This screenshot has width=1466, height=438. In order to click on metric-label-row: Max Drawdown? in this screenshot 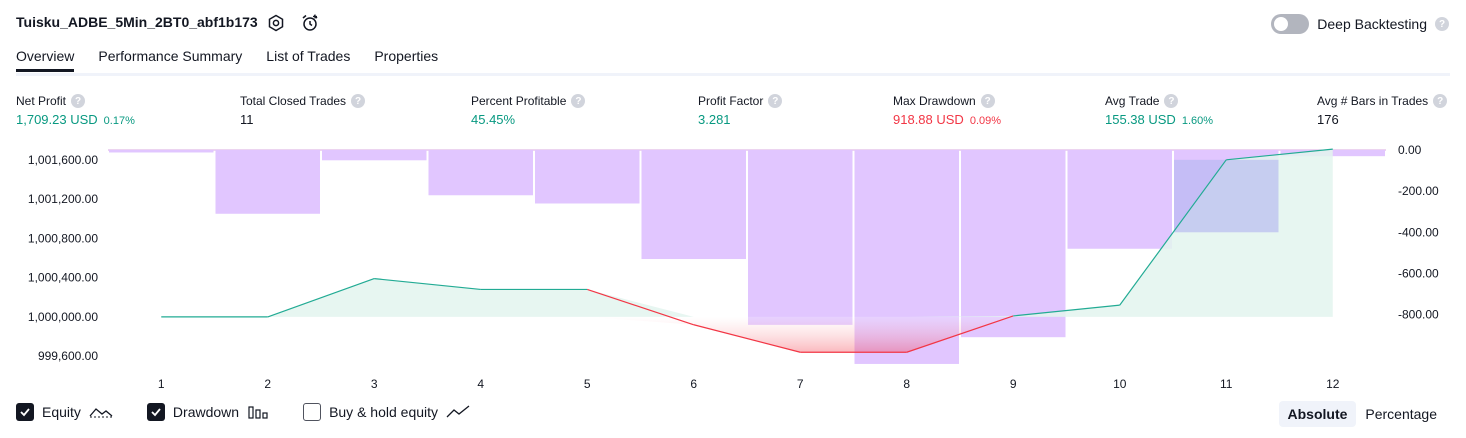, I will do `click(947, 101)`.